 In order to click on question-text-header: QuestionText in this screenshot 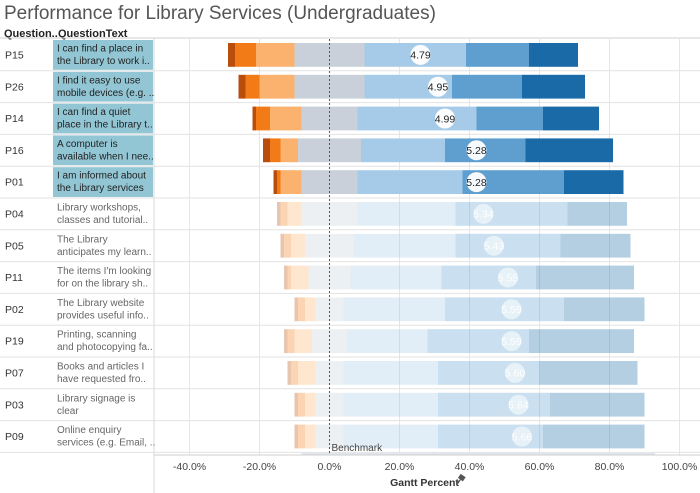, I will do `click(93, 34)`.